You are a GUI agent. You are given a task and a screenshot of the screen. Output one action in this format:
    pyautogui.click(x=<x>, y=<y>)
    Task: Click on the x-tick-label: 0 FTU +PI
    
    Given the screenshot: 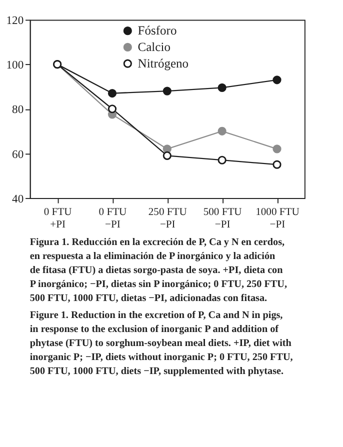 What is the action you would take?
    pyautogui.click(x=58, y=218)
    